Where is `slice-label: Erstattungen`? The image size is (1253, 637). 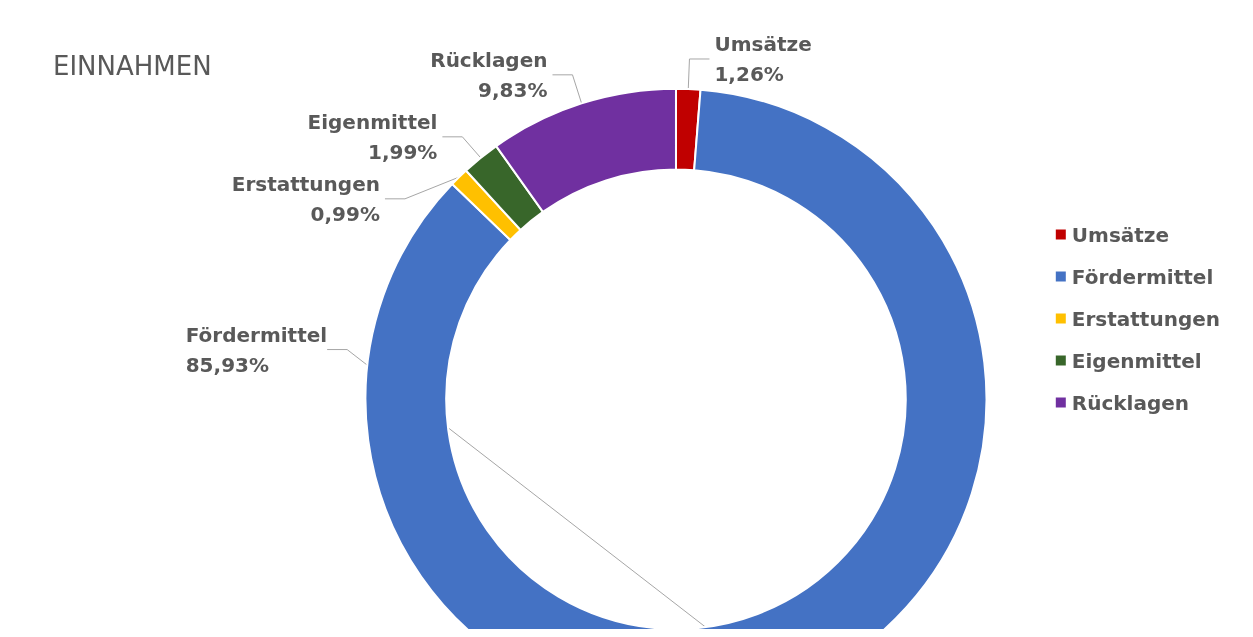
slice-label: Erstattungen is located at coordinates (305, 183).